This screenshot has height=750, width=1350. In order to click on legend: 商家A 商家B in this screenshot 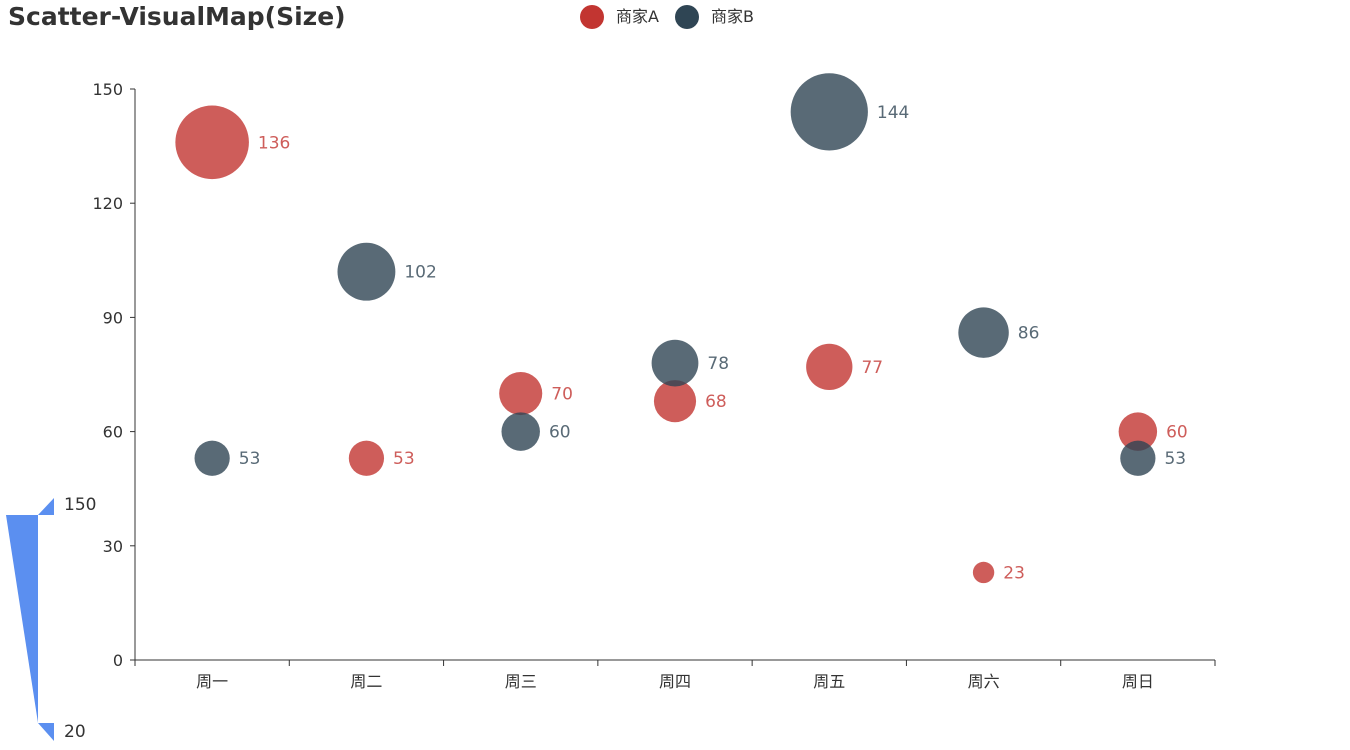, I will do `click(675, 17)`.